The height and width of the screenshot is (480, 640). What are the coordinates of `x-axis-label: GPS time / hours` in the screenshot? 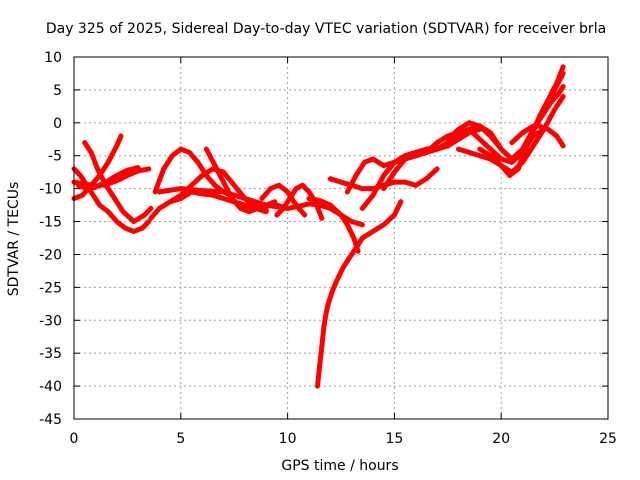 It's located at (339, 466).